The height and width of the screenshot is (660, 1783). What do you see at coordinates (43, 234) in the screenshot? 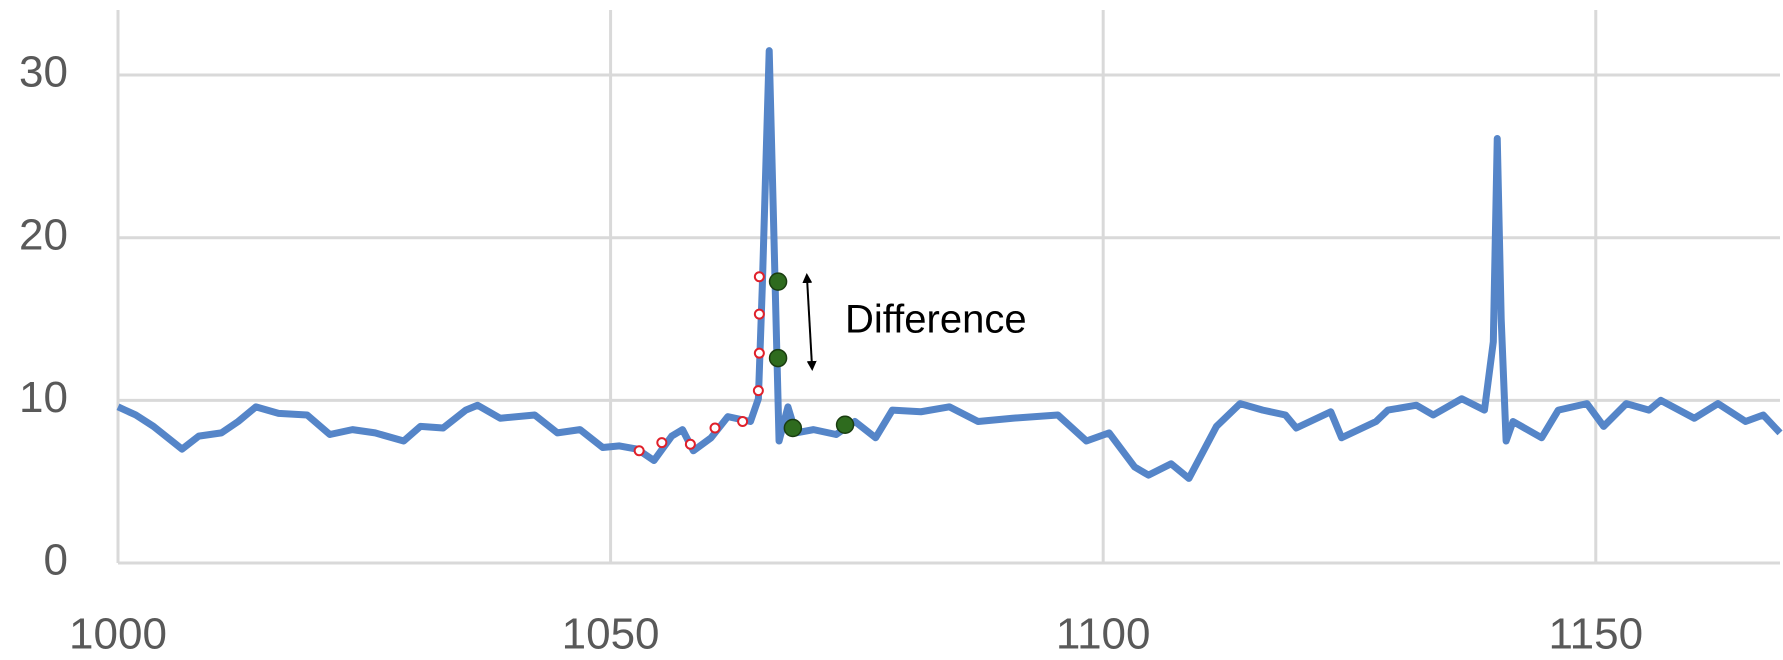
I see `y-tick-label: 20` at bounding box center [43, 234].